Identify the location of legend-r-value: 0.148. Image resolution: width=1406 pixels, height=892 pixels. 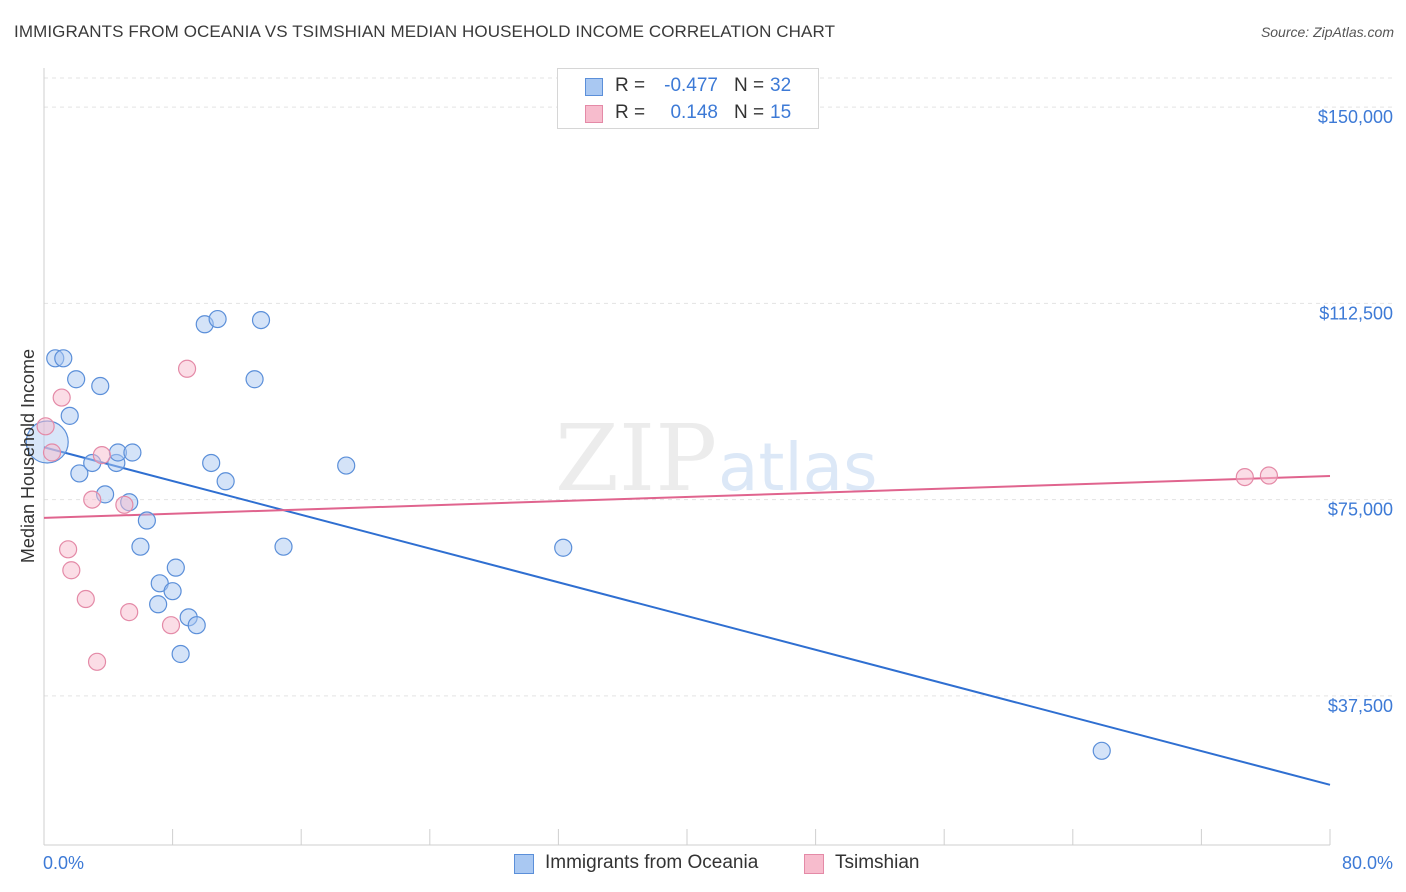
(694, 112).